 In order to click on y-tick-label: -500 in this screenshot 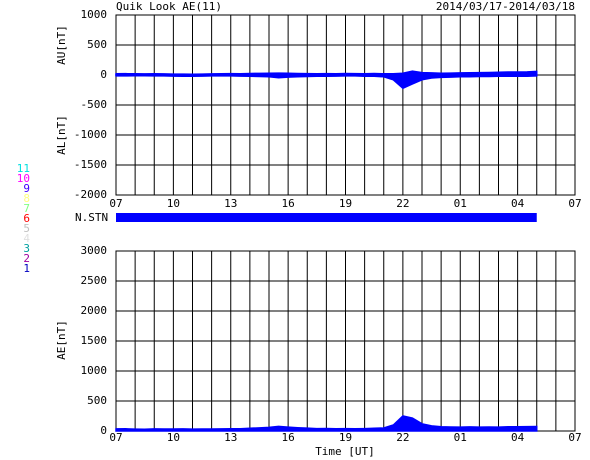, I will do `click(94, 104)`.